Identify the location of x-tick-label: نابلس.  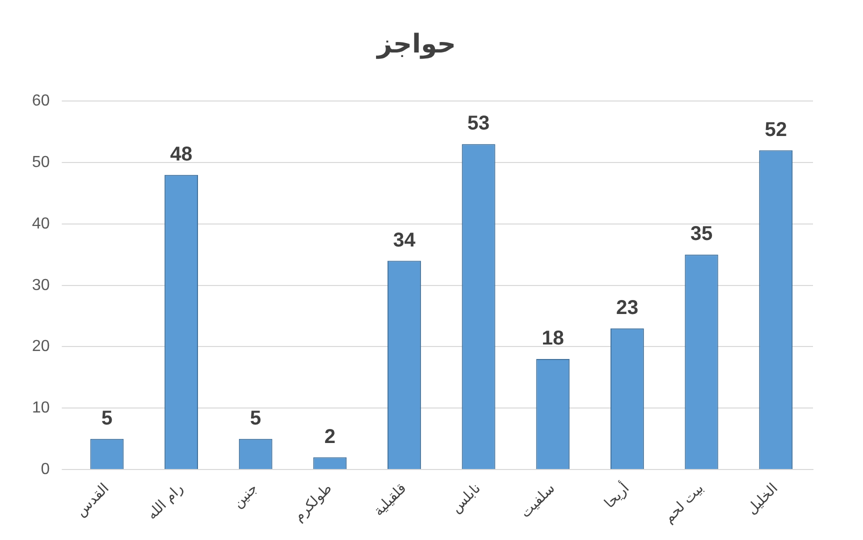
(466, 498).